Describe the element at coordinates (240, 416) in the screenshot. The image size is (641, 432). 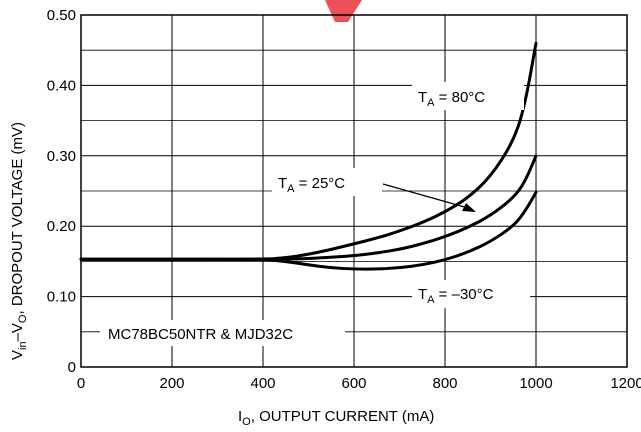
I see `x-axis-title-main: I` at that location.